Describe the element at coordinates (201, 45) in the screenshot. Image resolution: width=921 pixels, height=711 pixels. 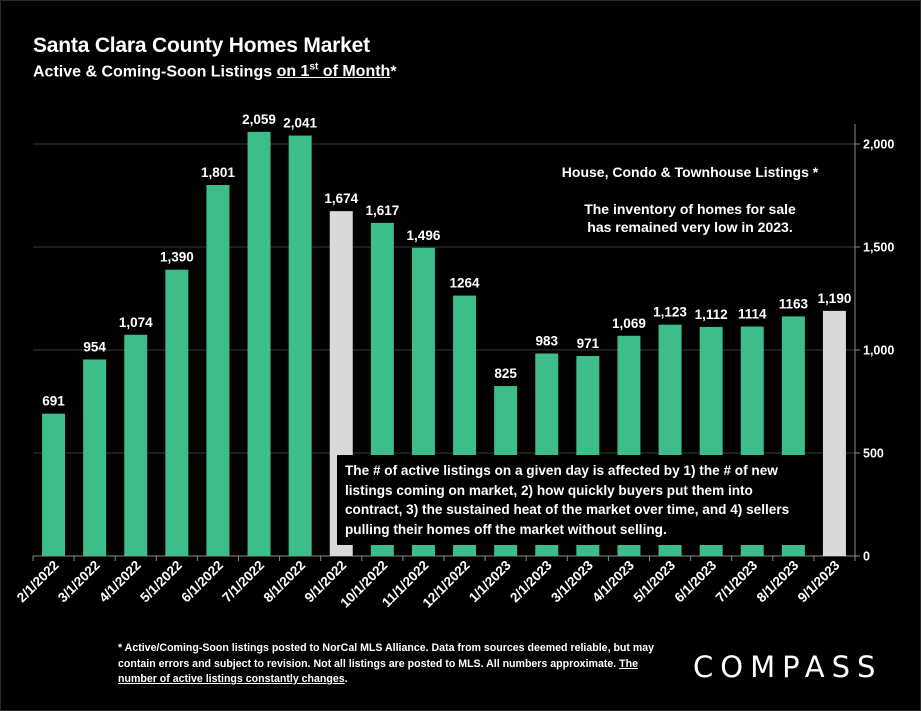
I see `chart-title: Santa Clara County Homes Market` at that location.